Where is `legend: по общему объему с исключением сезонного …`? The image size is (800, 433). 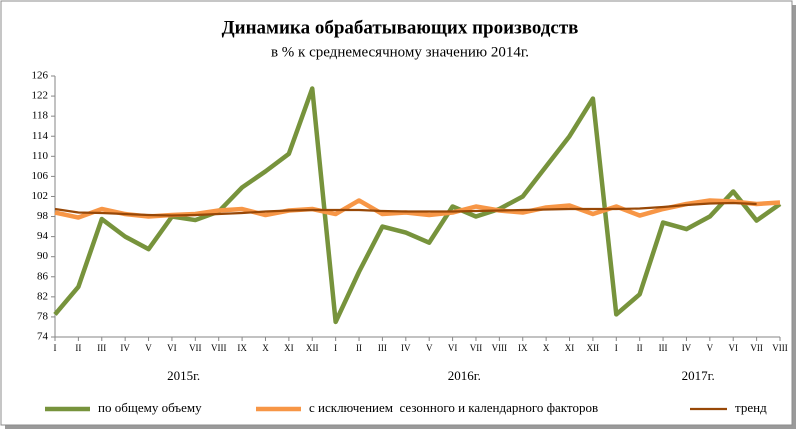 legend: по общему объему с исключением сезонного … is located at coordinates (406, 407).